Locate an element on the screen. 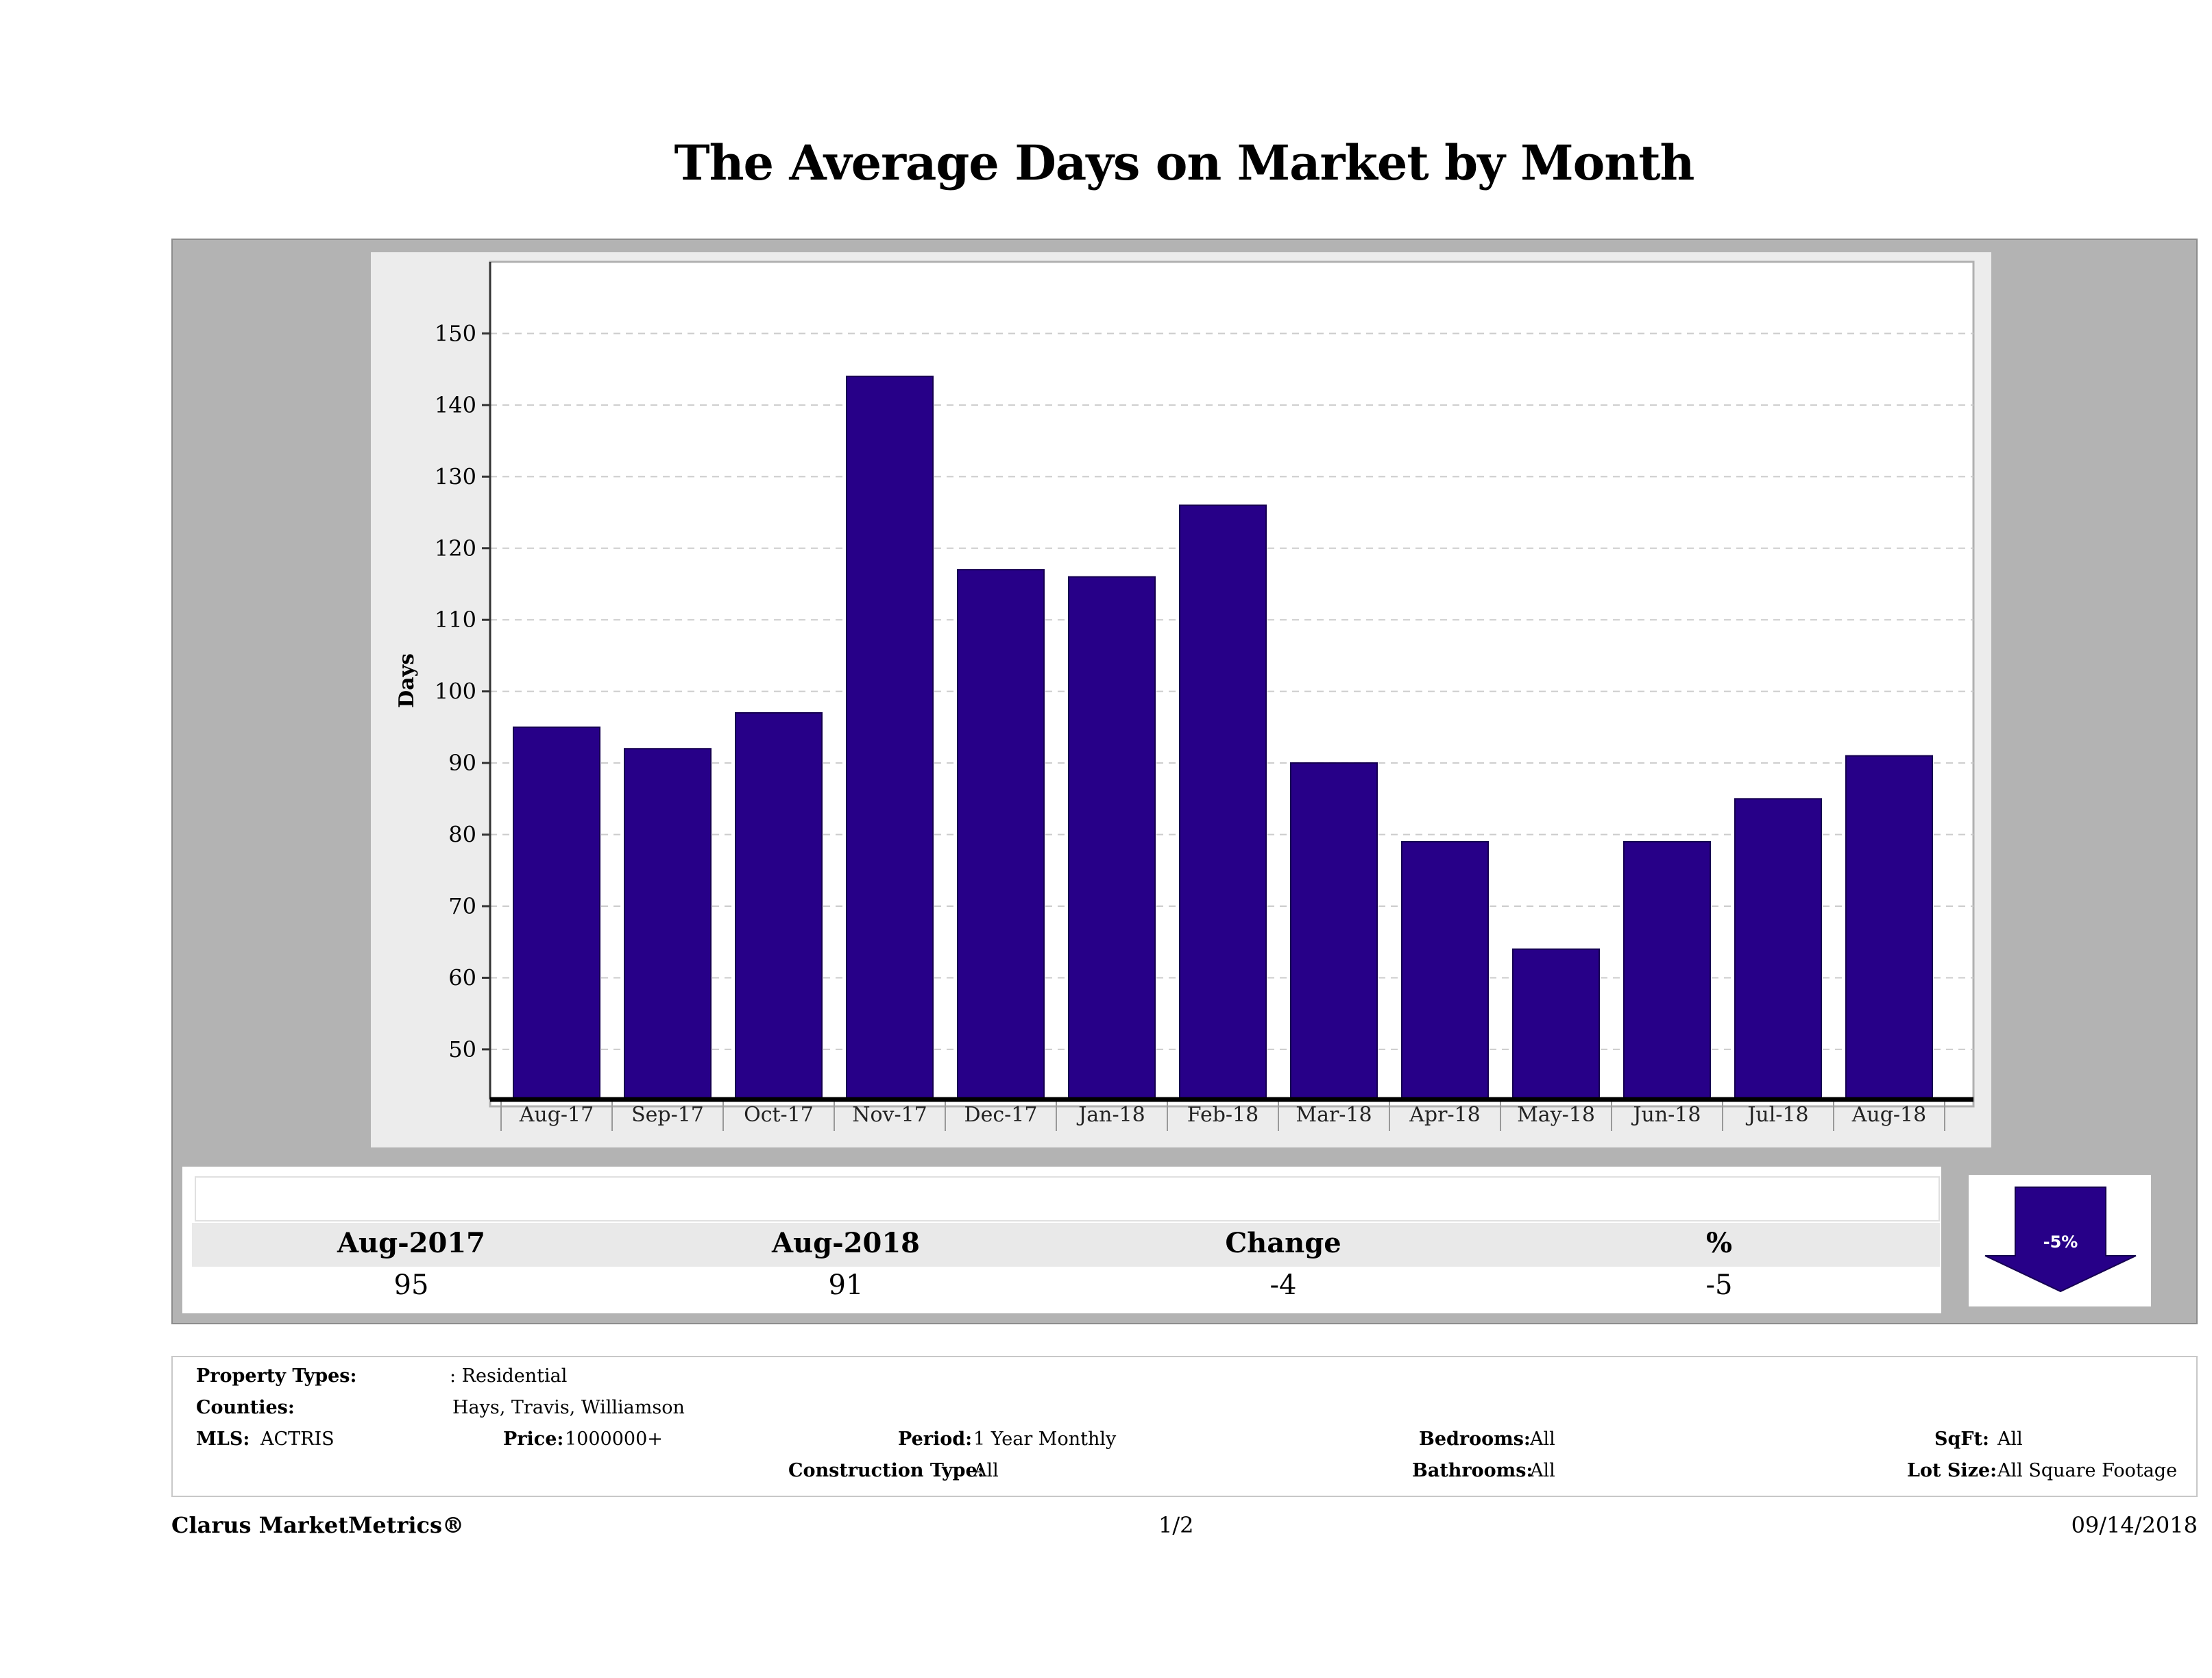 This screenshot has height=1678, width=2212. bedrooms-label: Bedrooms: is located at coordinates (1475, 1439).